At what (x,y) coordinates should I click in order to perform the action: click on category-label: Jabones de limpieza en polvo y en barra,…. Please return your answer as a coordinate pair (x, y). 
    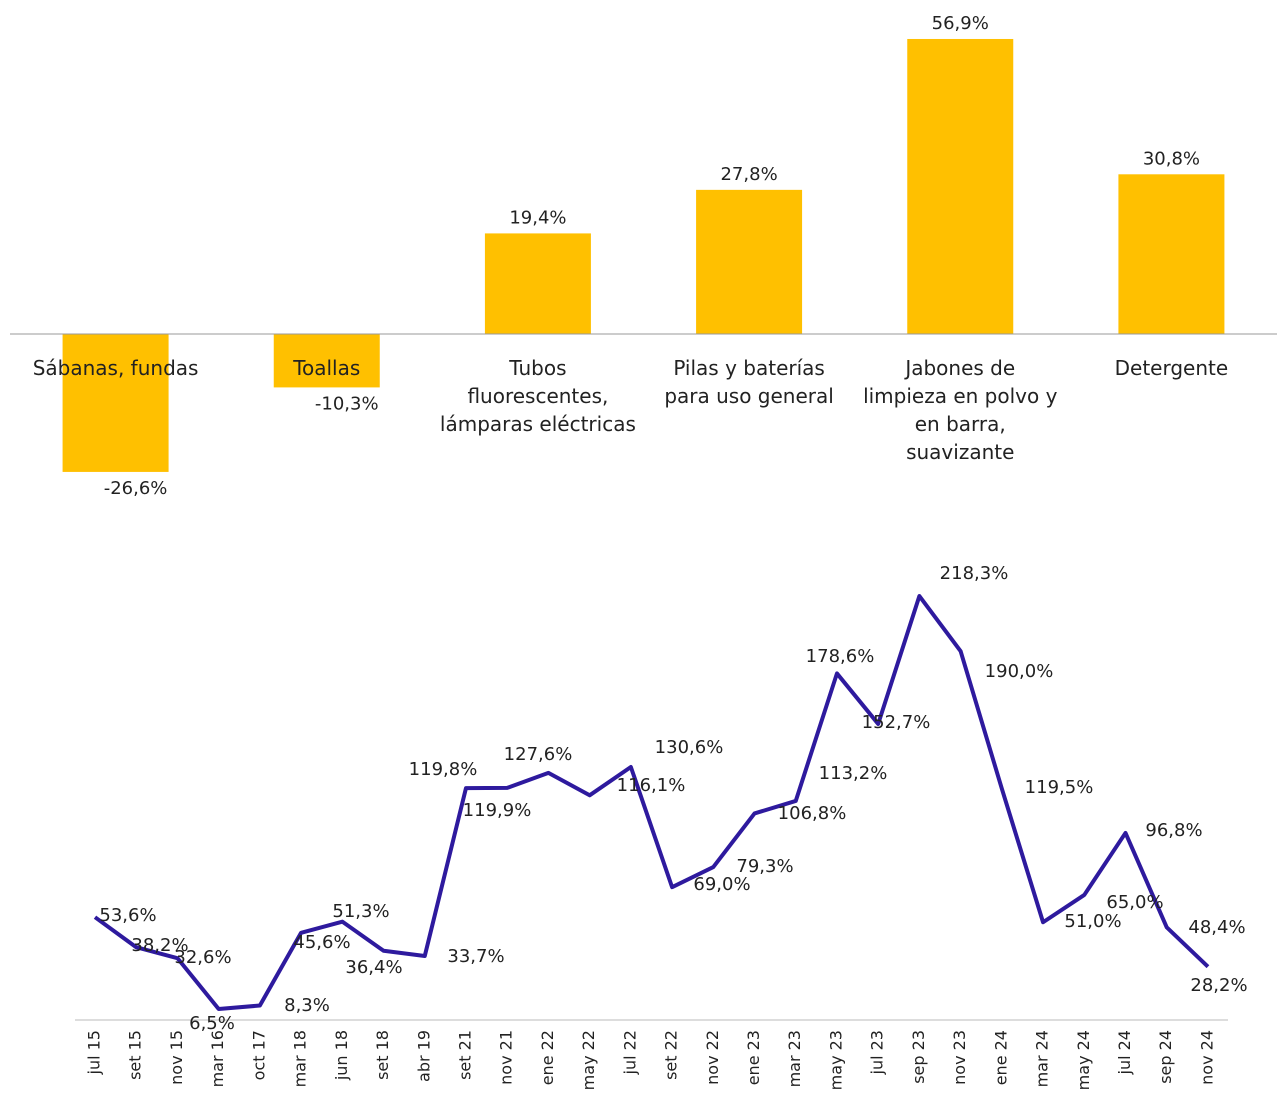
    Looking at the image, I should click on (960, 410).